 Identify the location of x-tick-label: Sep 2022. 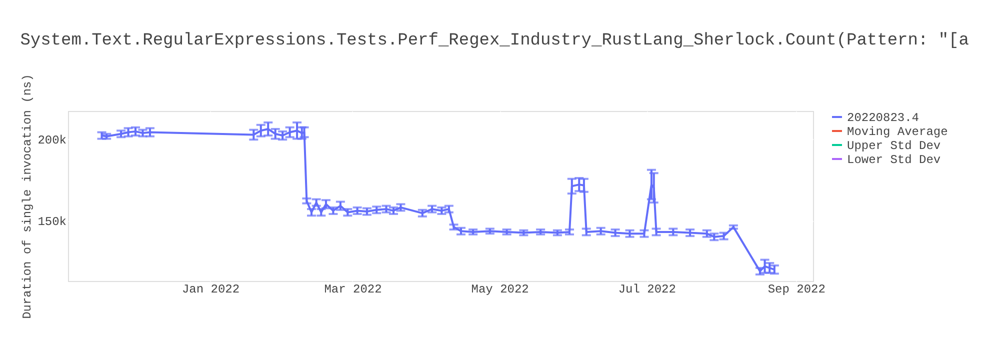
(797, 289).